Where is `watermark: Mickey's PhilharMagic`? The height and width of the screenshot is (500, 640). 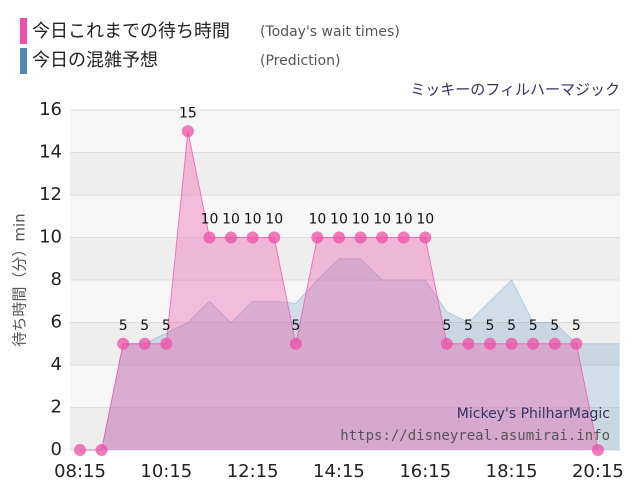 watermark: Mickey's PhilharMagic is located at coordinates (533, 414).